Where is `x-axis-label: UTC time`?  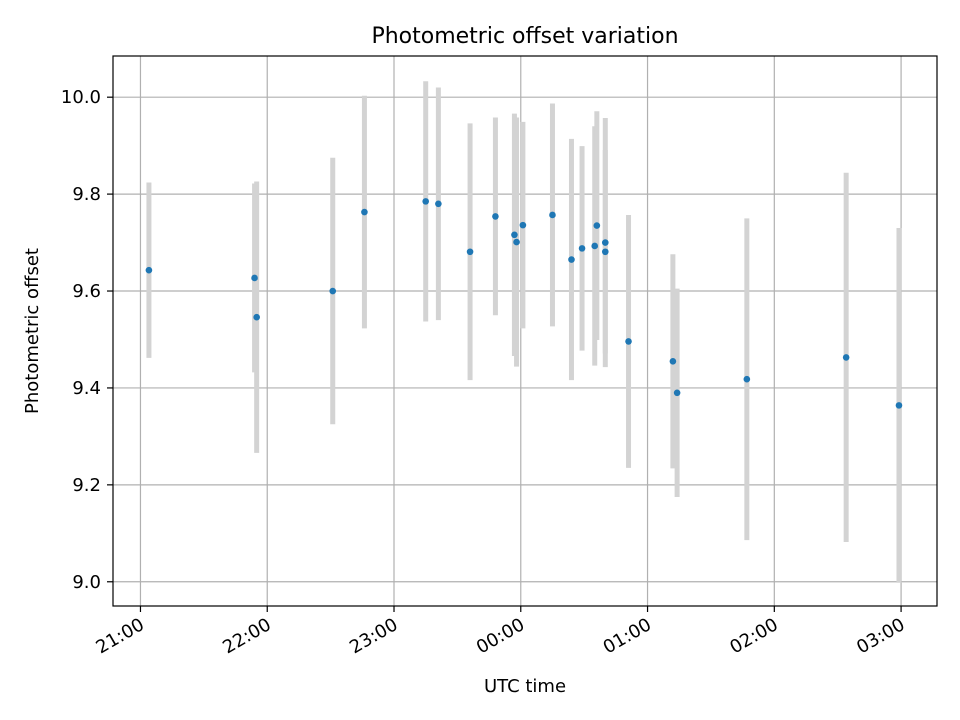
x-axis-label: UTC time is located at coordinates (525, 686).